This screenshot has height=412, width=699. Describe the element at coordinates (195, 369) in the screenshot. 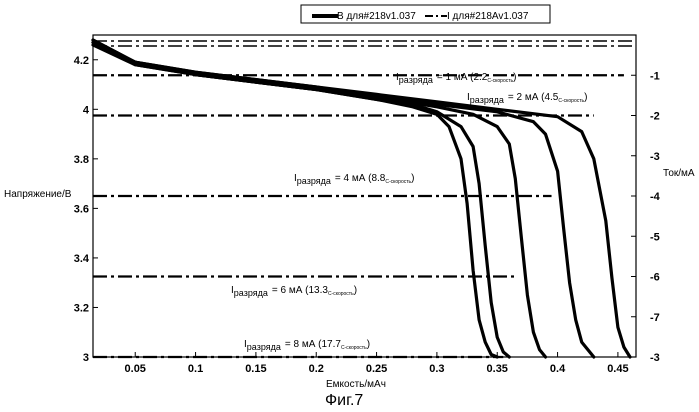

I see `x-tick-label: 0.1` at that location.